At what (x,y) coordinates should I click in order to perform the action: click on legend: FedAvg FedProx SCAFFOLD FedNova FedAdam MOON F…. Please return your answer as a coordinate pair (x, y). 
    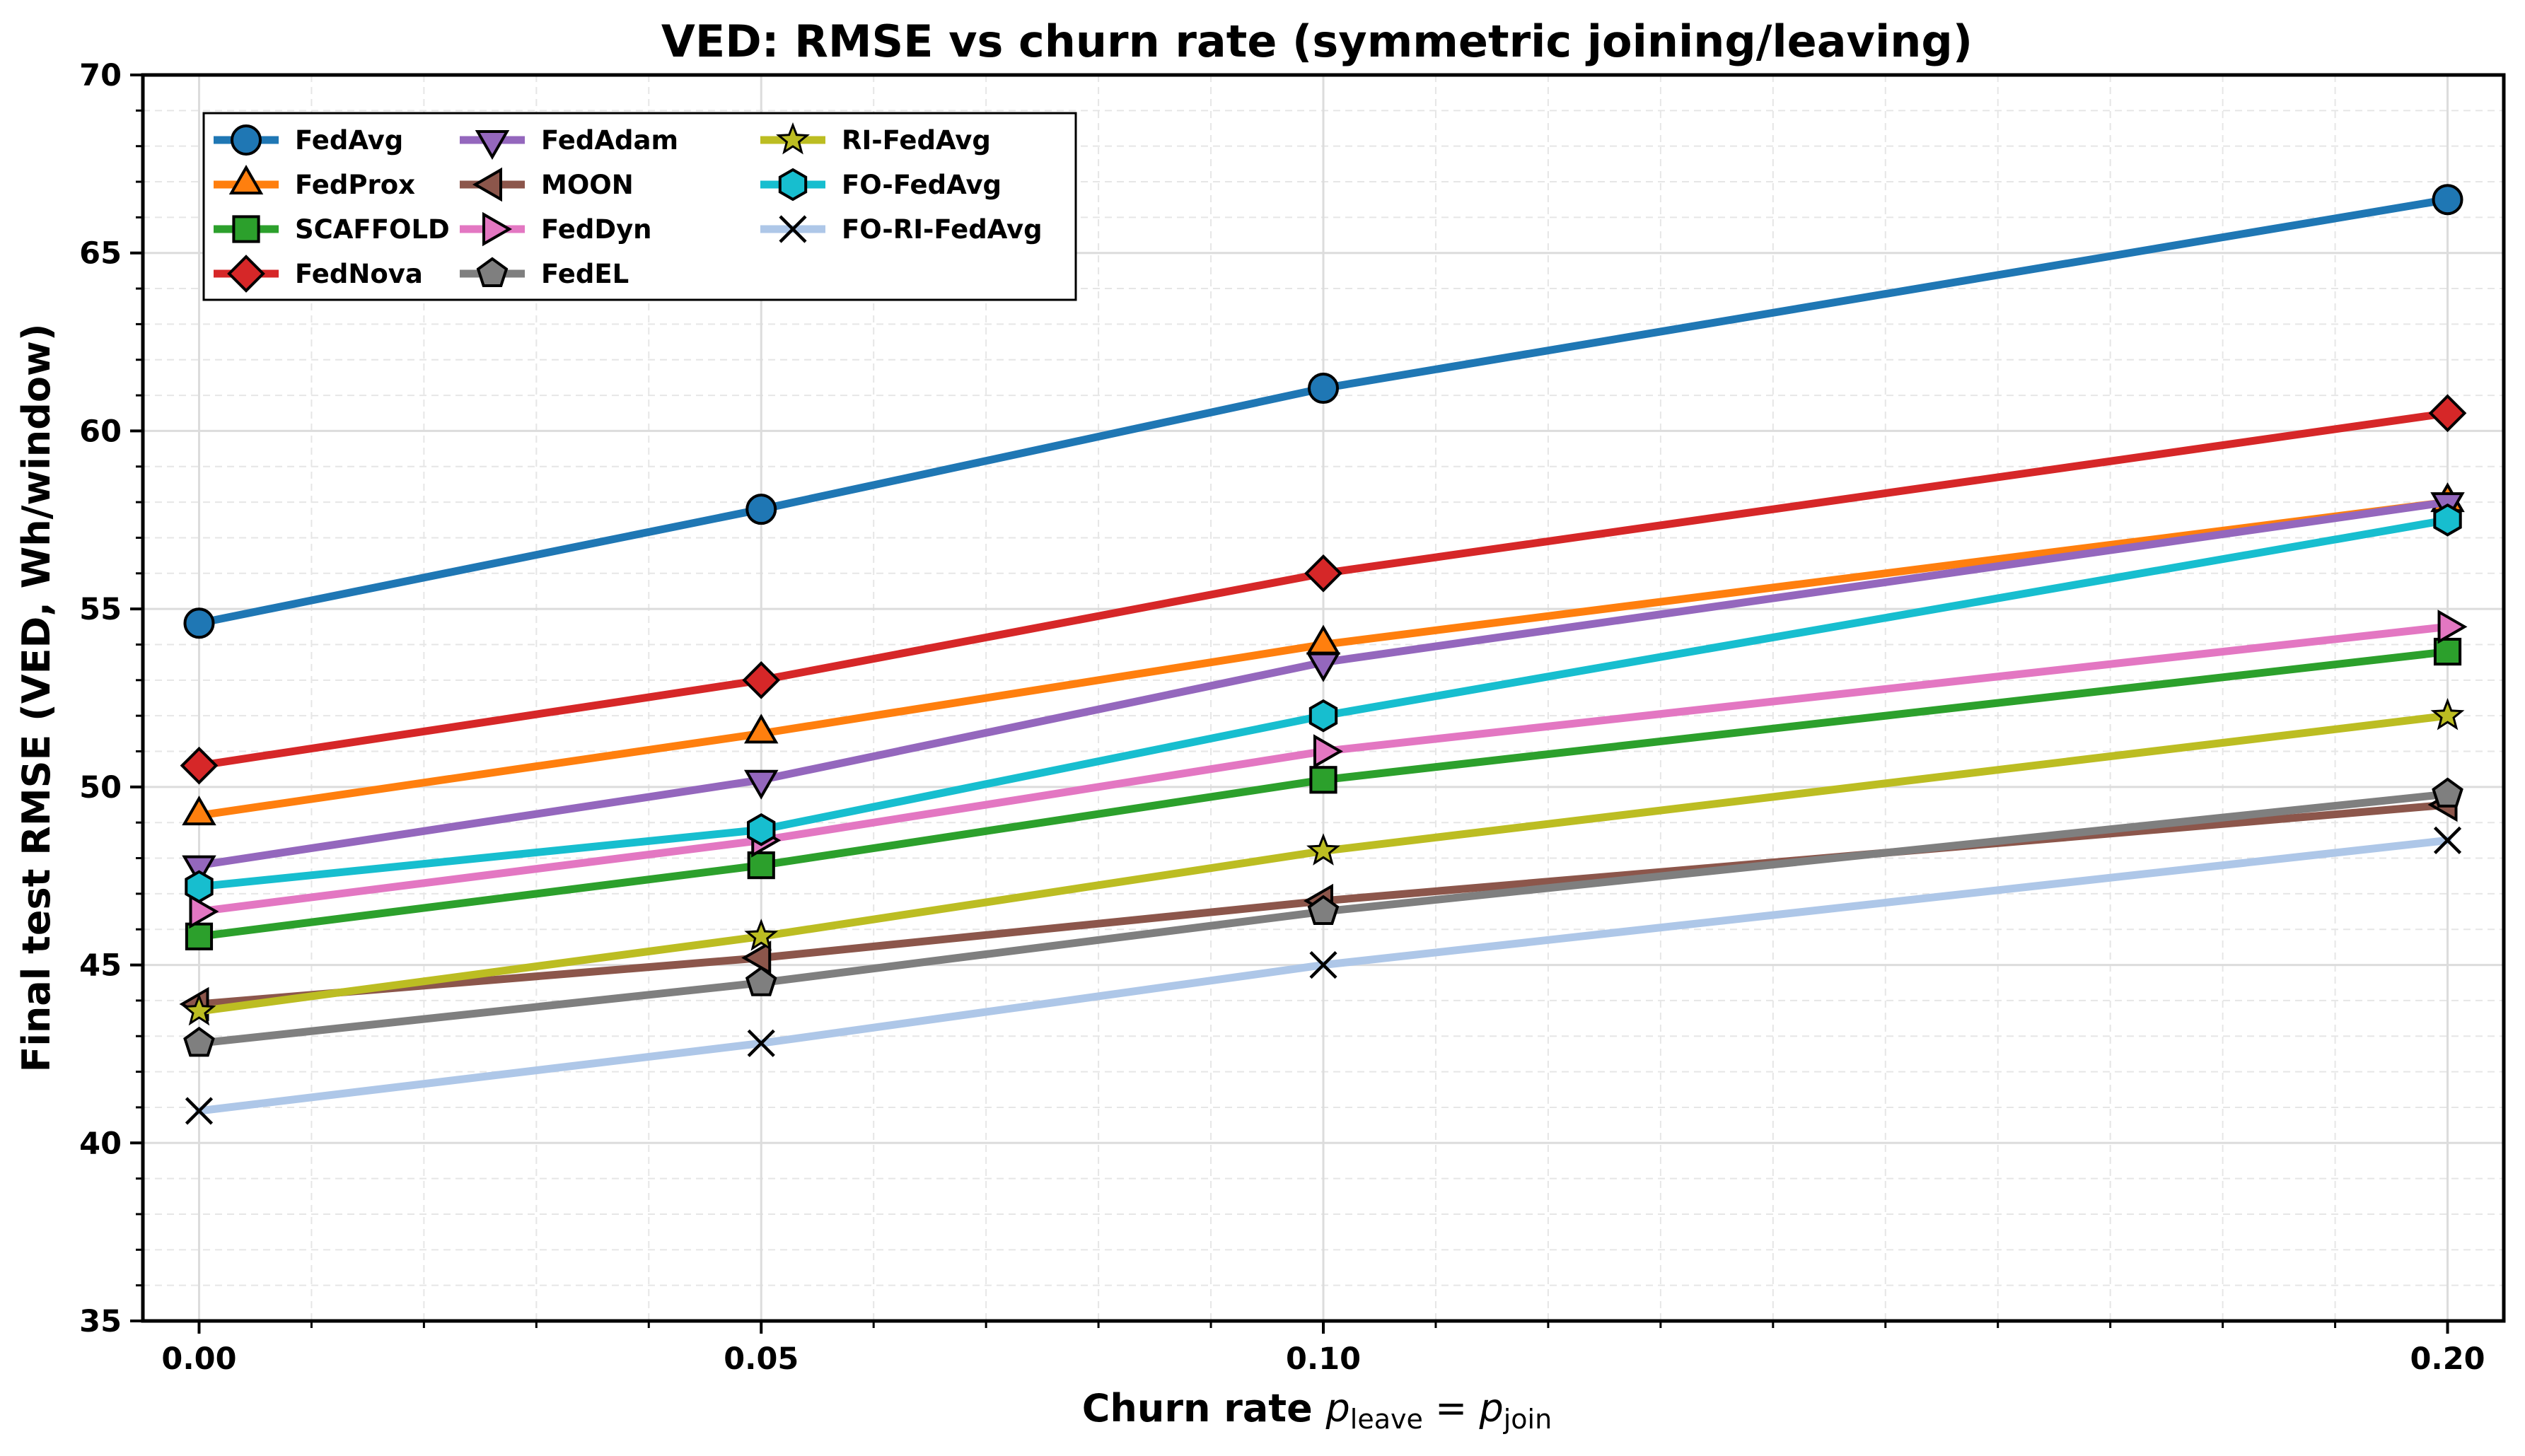
    Looking at the image, I should click on (639, 207).